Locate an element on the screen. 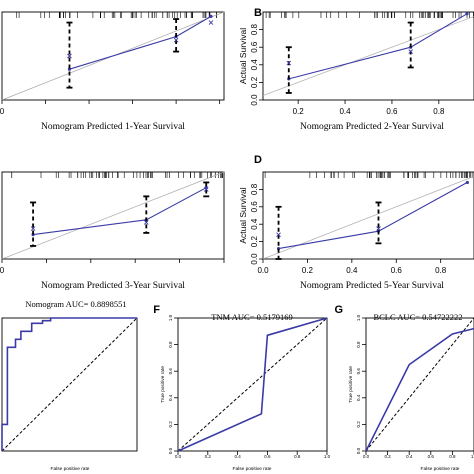 The image size is (474, 474). panel-label: F is located at coordinates (156, 310).